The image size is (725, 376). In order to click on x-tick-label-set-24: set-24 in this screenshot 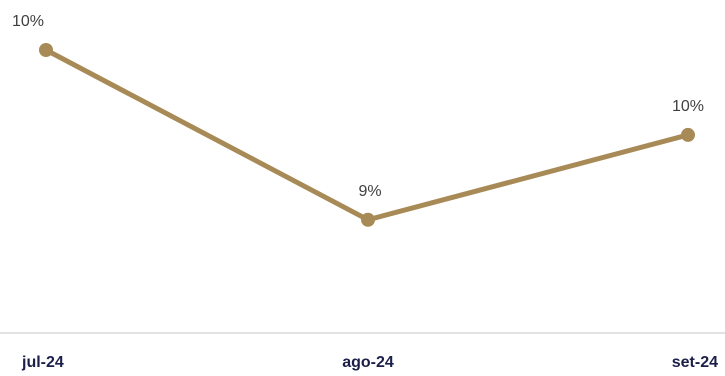, I will do `click(695, 362)`.